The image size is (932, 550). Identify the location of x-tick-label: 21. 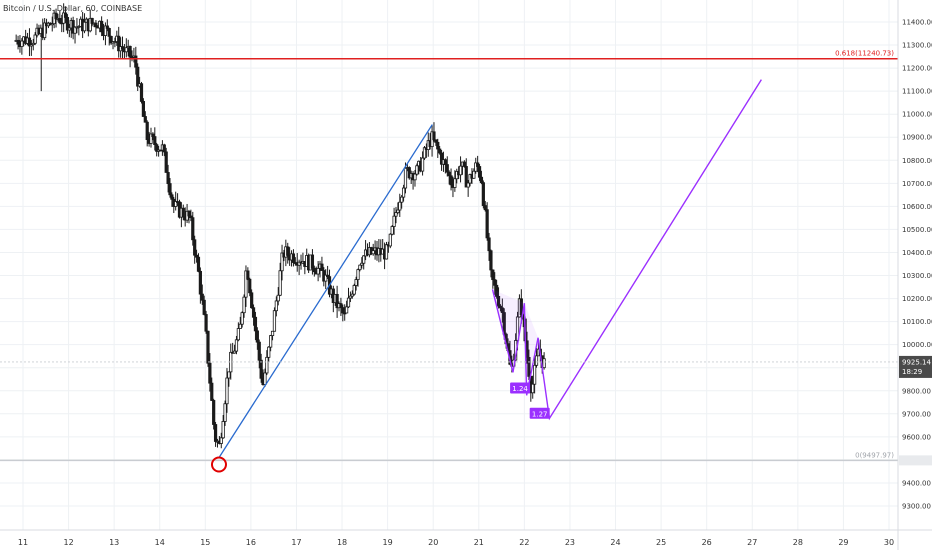
(479, 542).